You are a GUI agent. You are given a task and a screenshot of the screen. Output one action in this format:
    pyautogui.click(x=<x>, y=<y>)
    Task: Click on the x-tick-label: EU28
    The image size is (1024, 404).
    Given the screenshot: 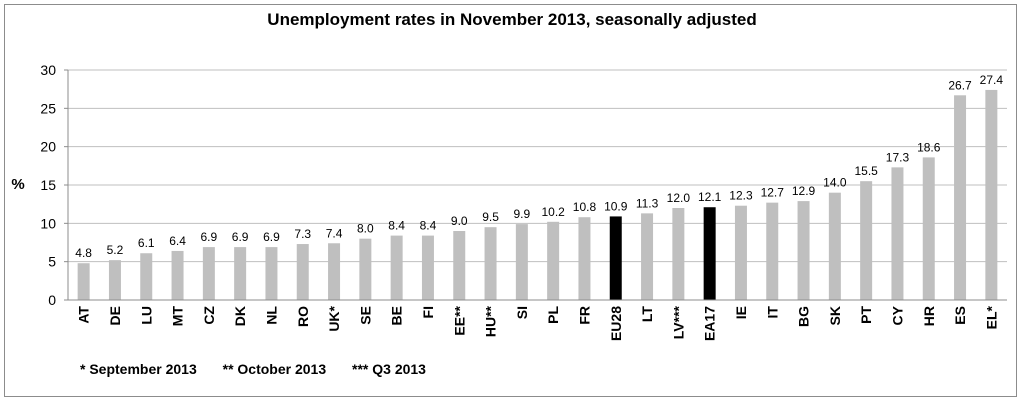 What is the action you would take?
    pyautogui.click(x=616, y=323)
    